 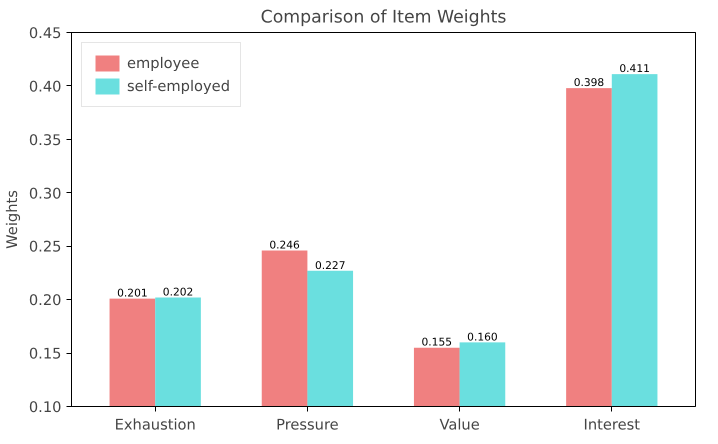 What do you see at coordinates (45, 193) in the screenshot?
I see `y-tick-label: 0.30` at bounding box center [45, 193].